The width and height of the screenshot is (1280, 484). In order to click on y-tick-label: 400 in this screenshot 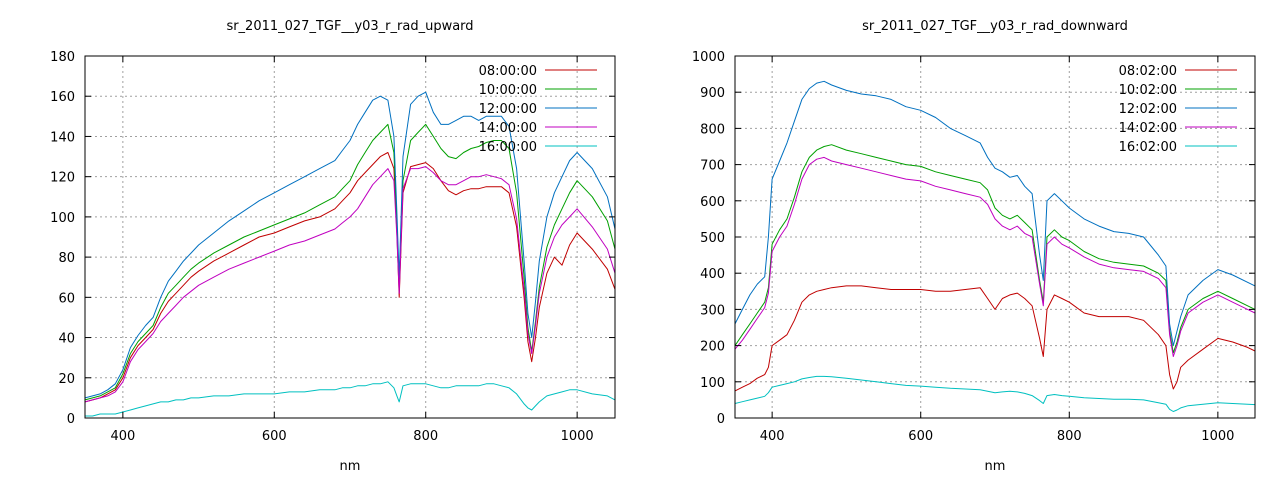, I will do `click(712, 274)`.